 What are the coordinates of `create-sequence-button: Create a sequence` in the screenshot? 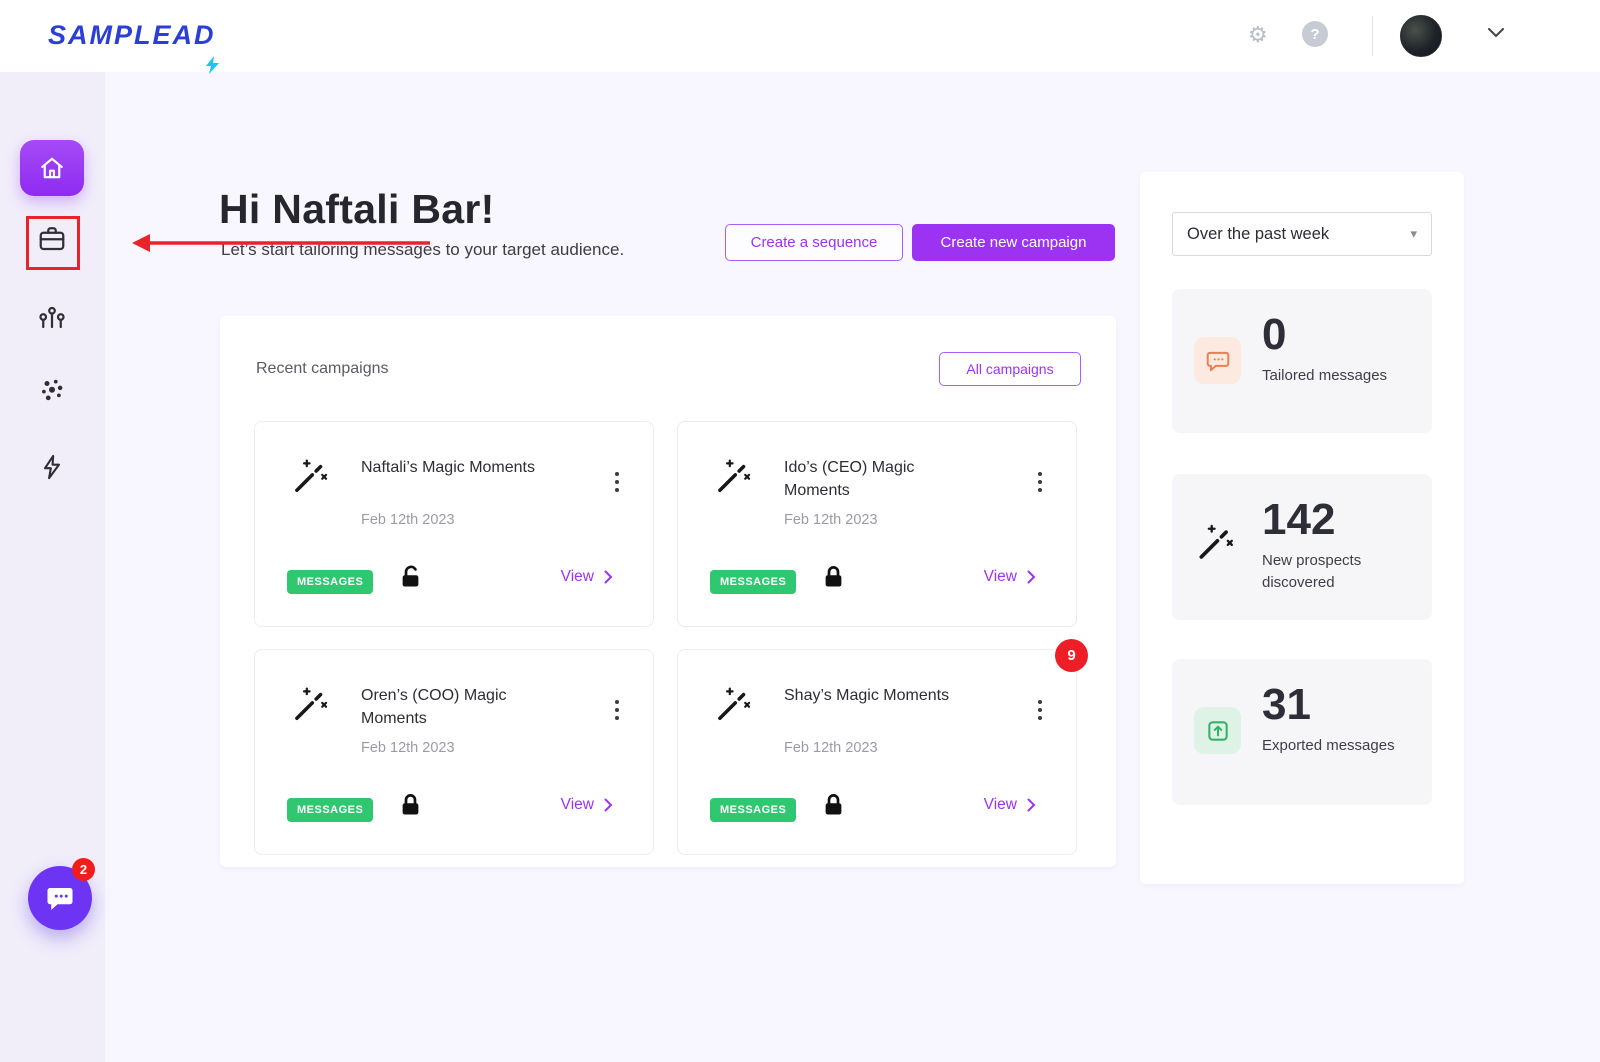 It's located at (814, 242).